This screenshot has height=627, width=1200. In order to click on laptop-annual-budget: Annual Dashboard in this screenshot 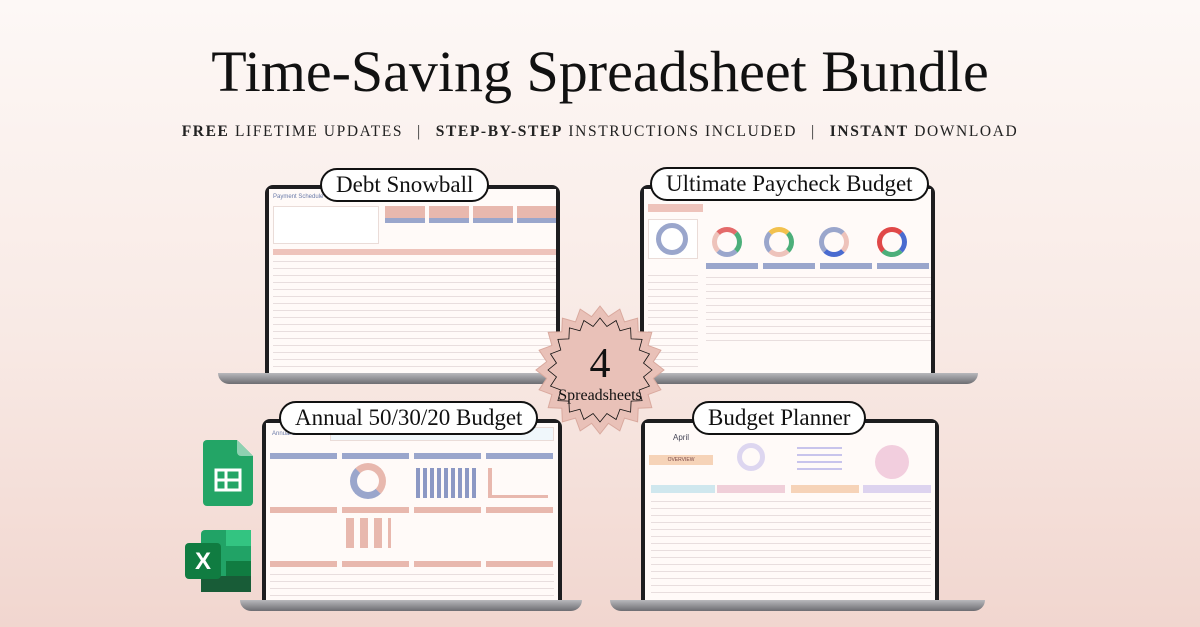, I will do `click(412, 510)`.